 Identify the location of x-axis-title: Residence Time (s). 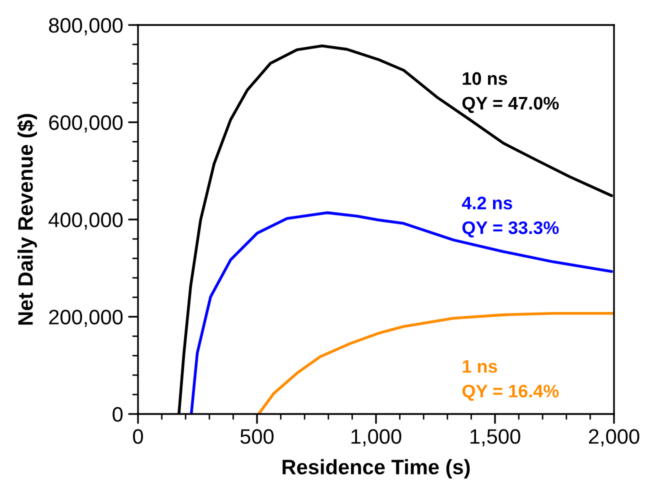
(376, 469).